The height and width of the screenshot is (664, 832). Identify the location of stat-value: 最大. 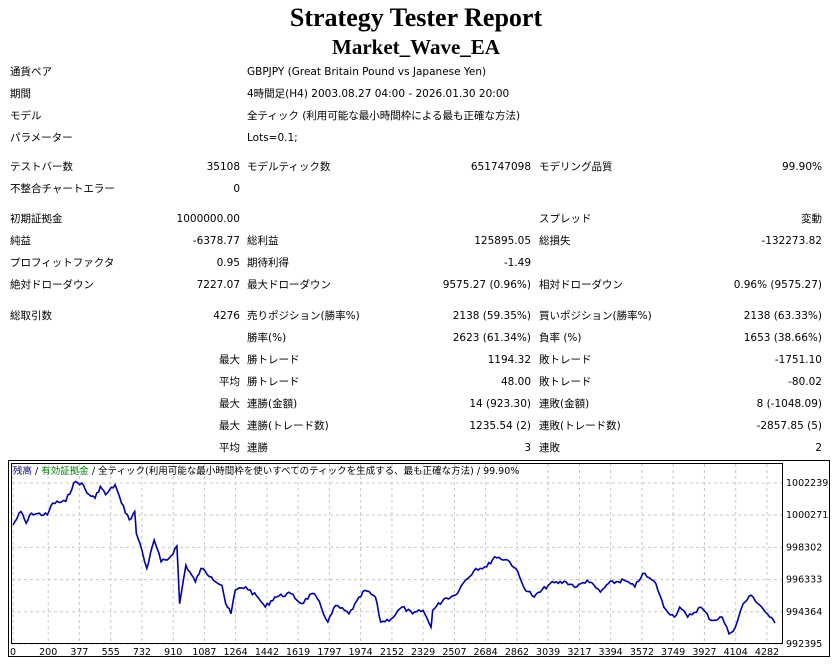
(229, 426).